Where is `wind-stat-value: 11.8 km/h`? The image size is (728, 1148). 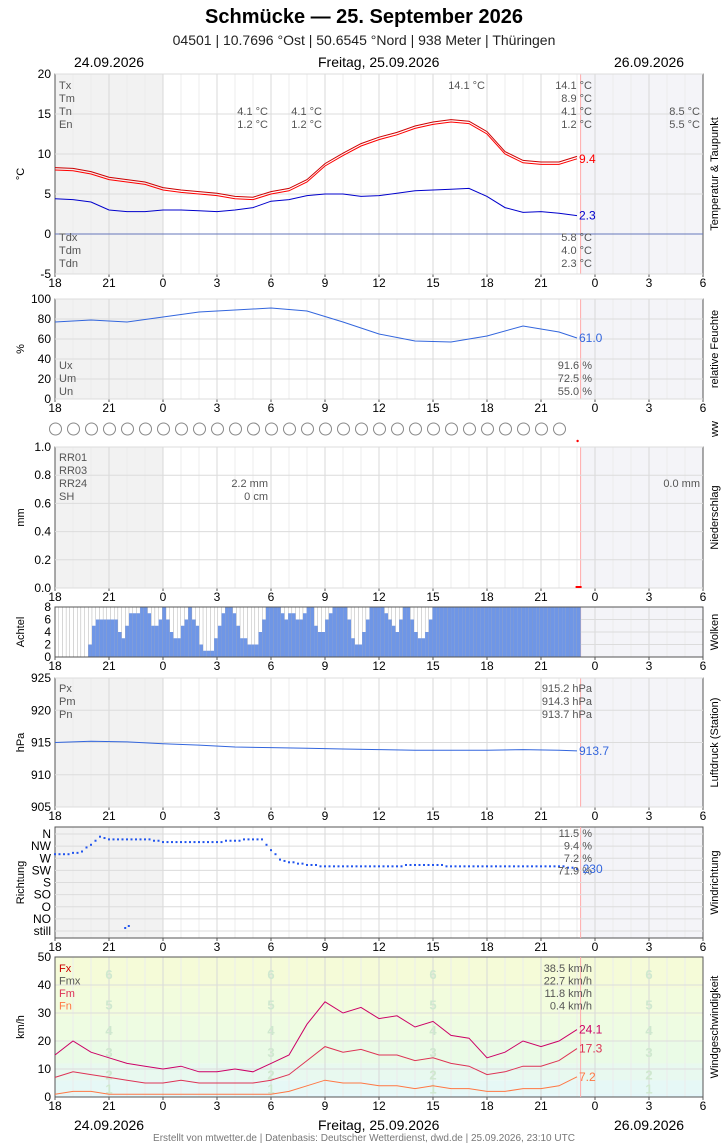
wind-stat-value: 11.8 km/h is located at coordinates (569, 994).